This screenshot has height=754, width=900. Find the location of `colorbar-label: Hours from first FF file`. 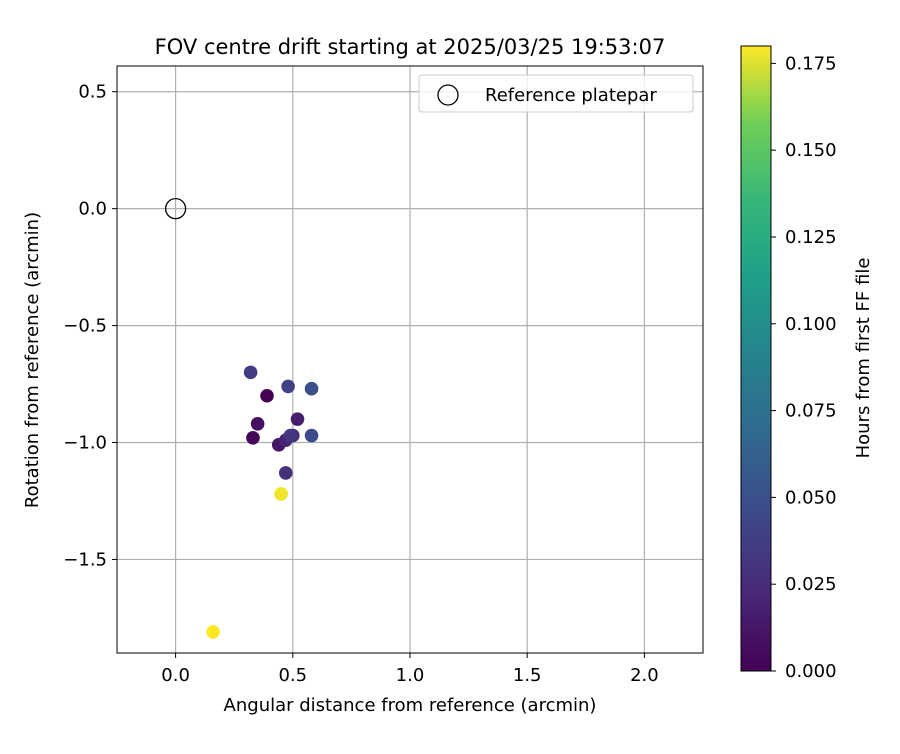

colorbar-label: Hours from first FF file is located at coordinates (863, 358).